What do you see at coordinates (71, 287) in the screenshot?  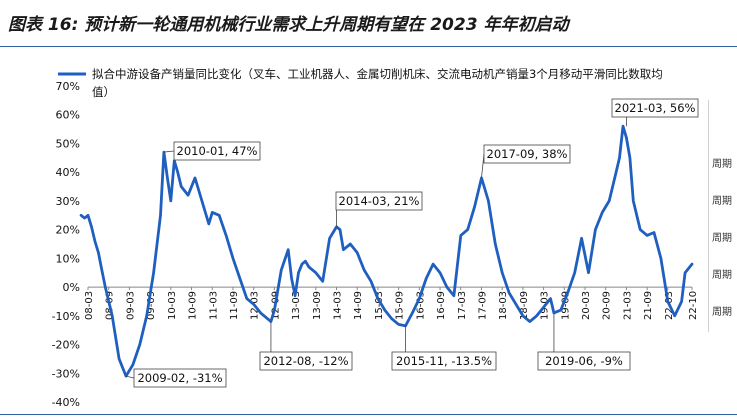 I see `y-tick-label: 0%` at bounding box center [71, 287].